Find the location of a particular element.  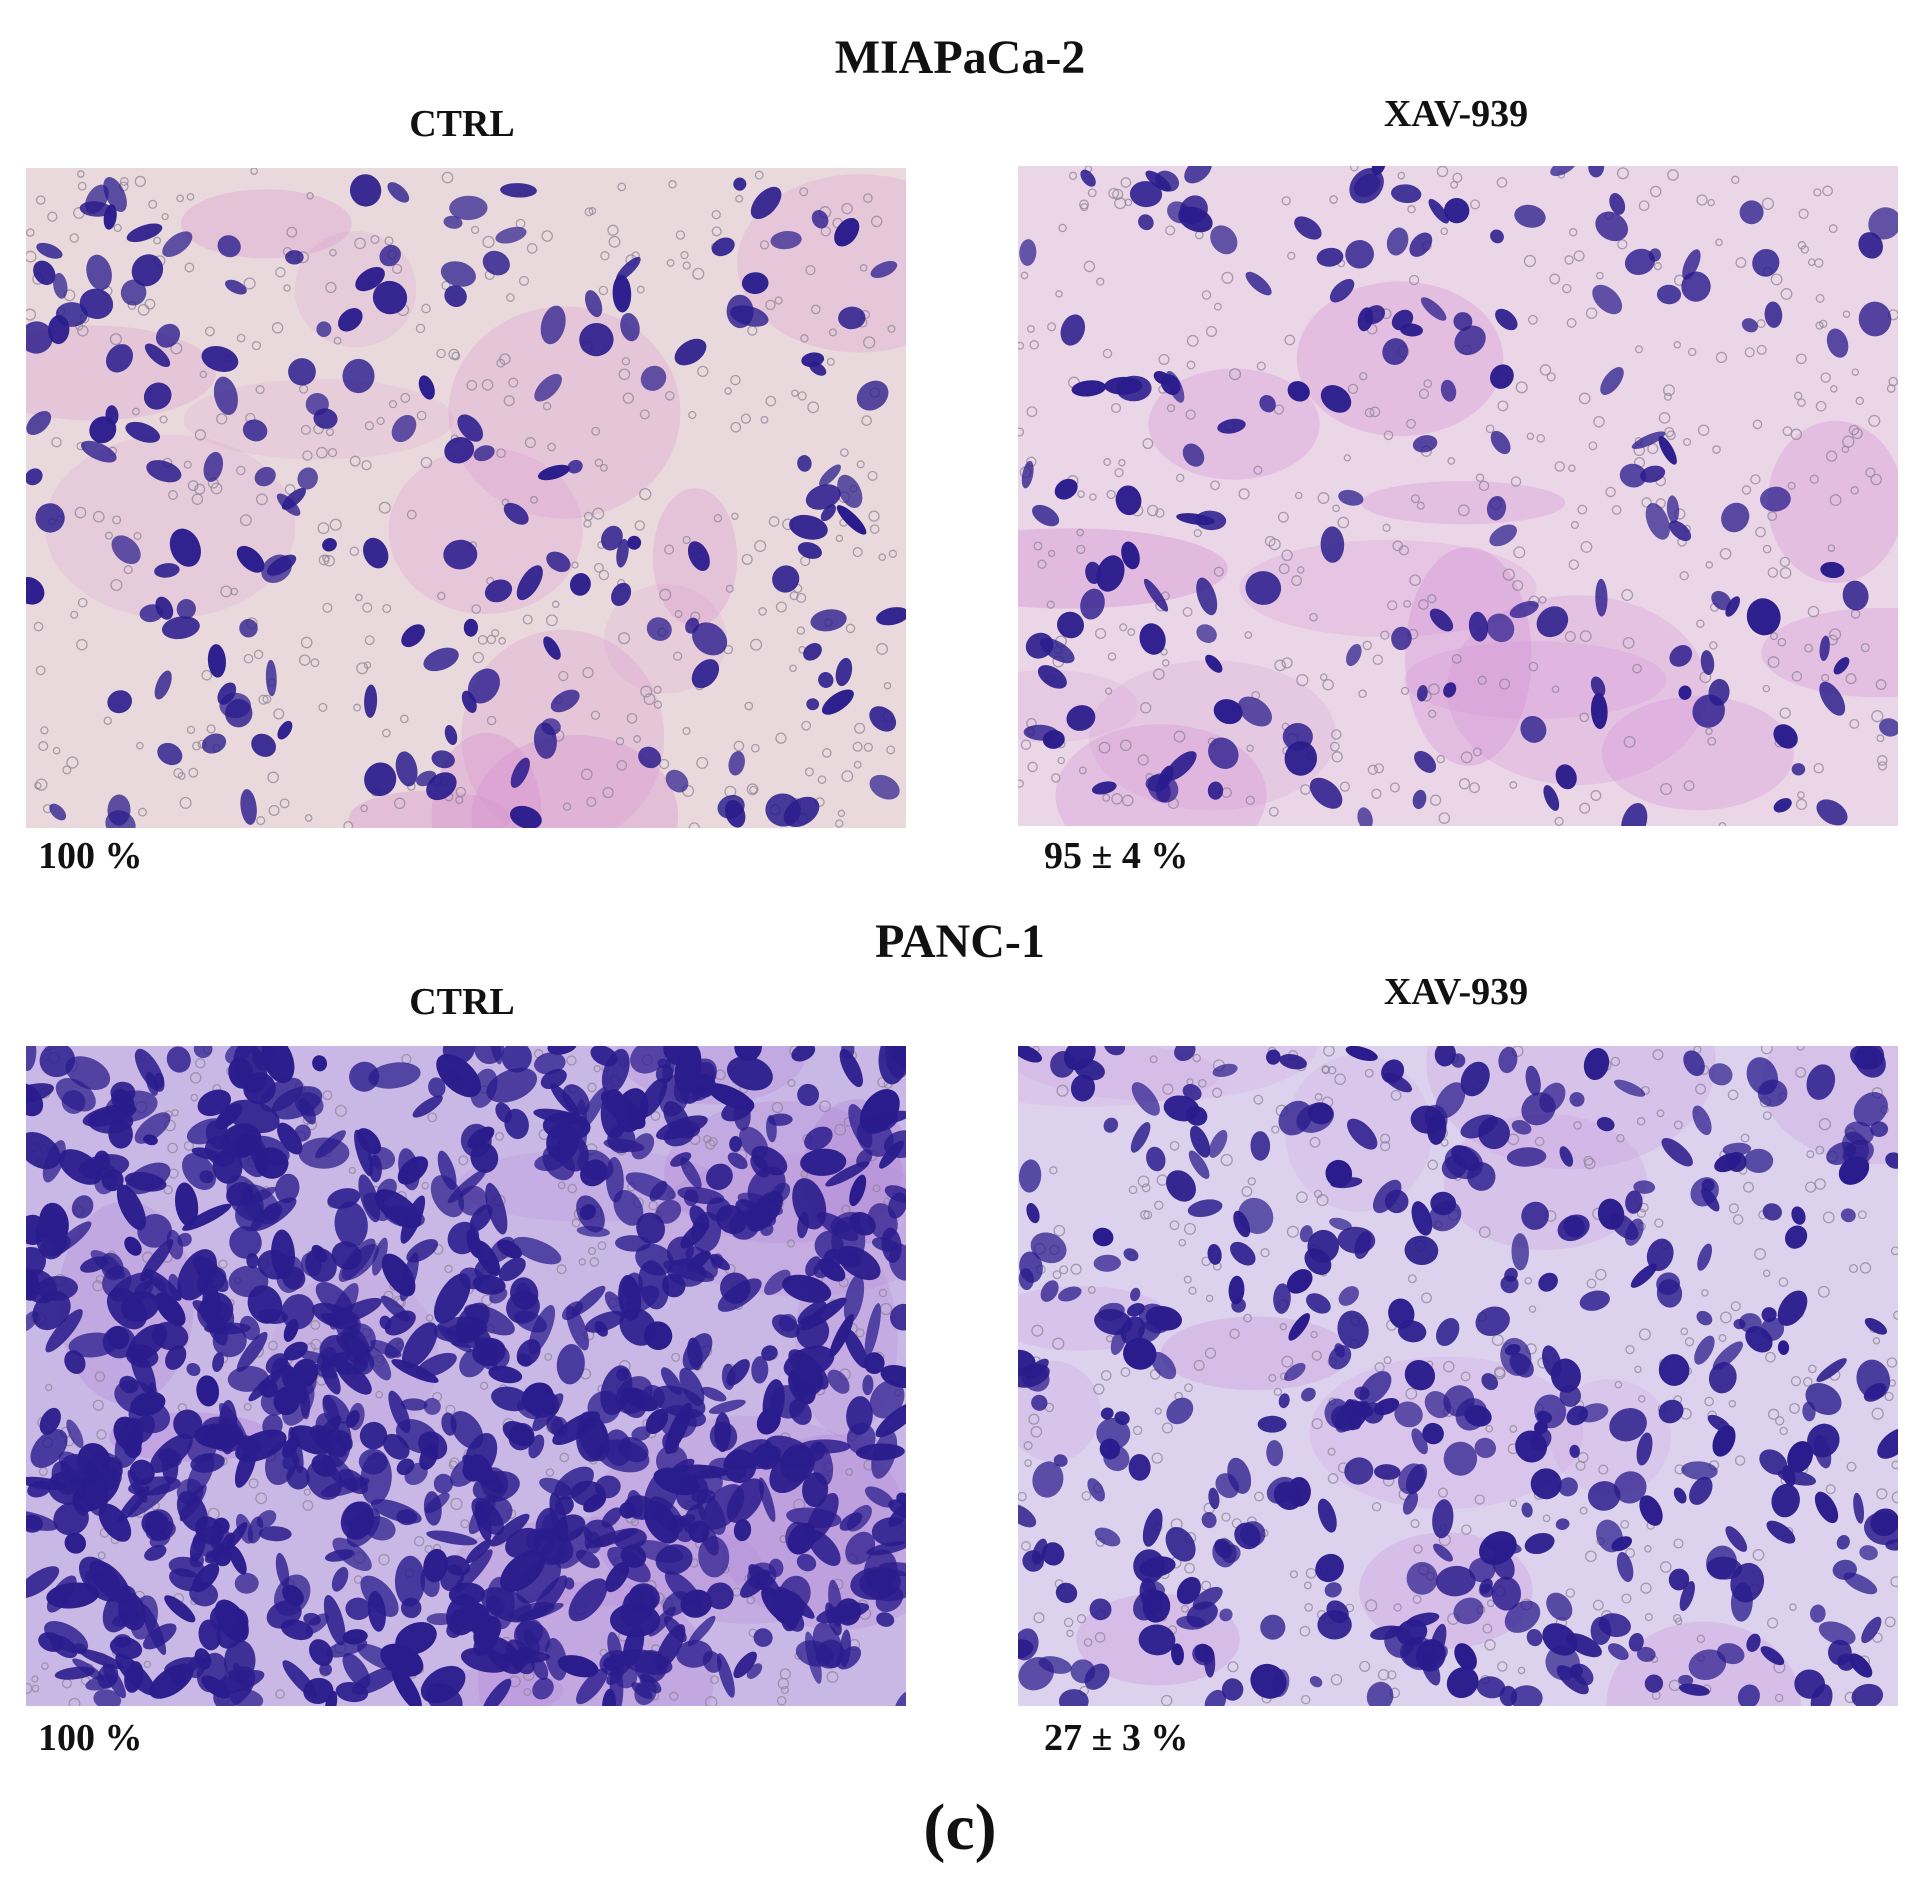

panel-label-panc-xav: XAV-939 is located at coordinates (1456, 992).